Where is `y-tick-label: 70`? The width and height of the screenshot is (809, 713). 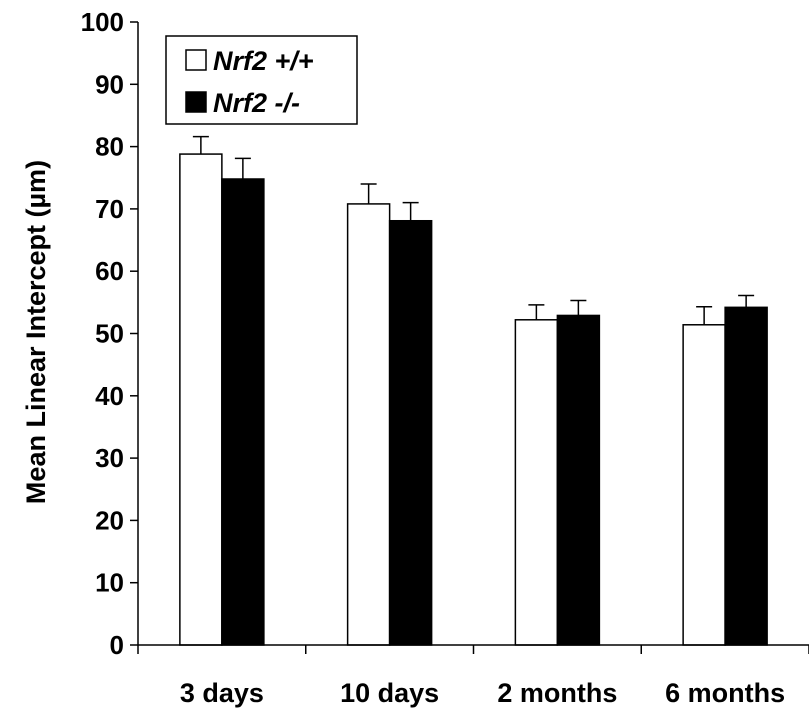
y-tick-label: 70 is located at coordinates (109, 209).